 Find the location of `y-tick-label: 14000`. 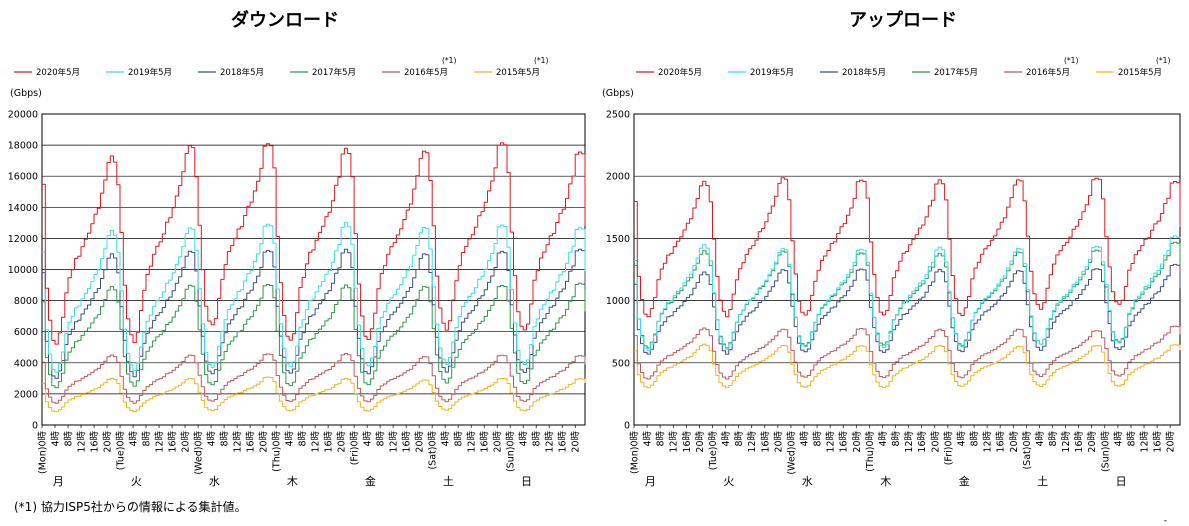

y-tick-label: 14000 is located at coordinates (23, 208).